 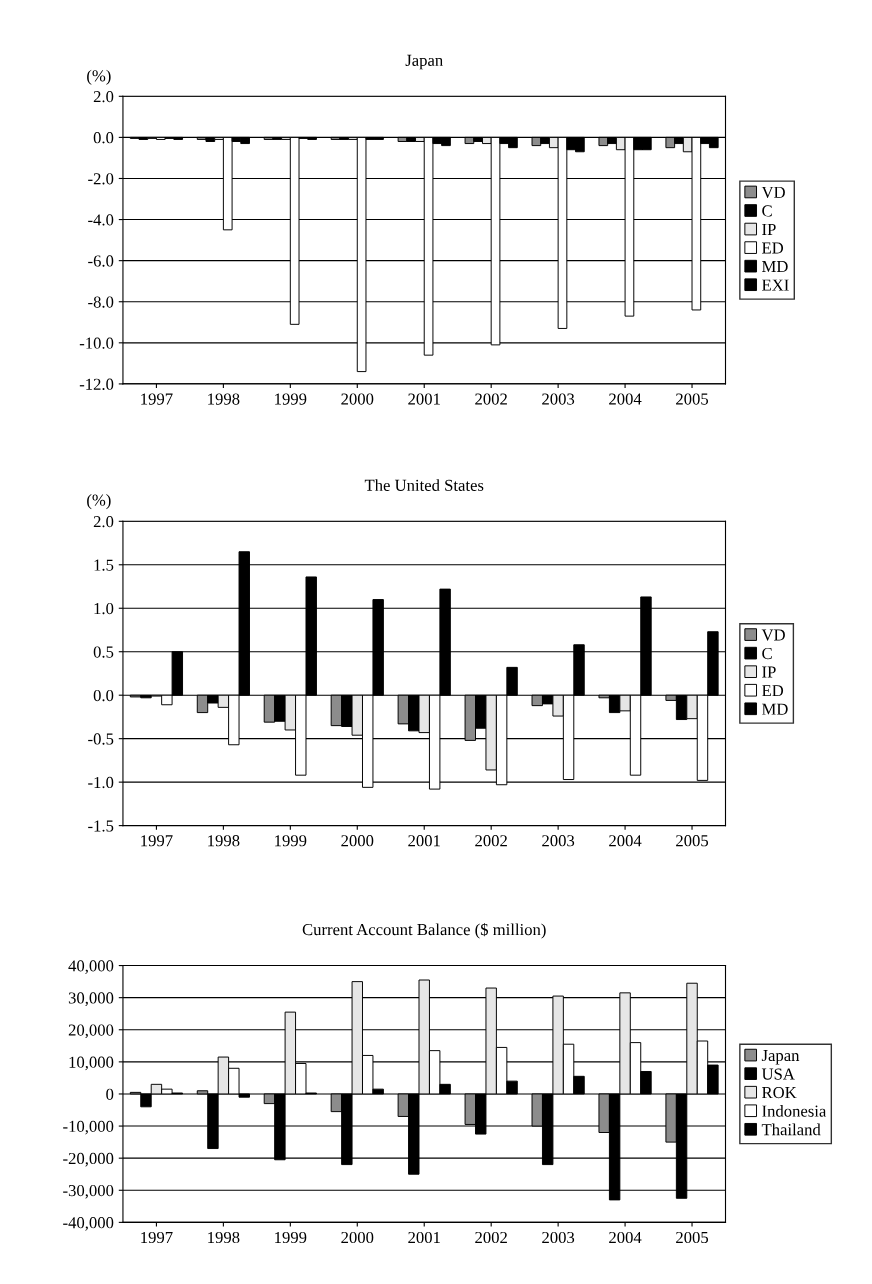 What do you see at coordinates (778, 1074) in the screenshot?
I see `legend-label: USA` at bounding box center [778, 1074].